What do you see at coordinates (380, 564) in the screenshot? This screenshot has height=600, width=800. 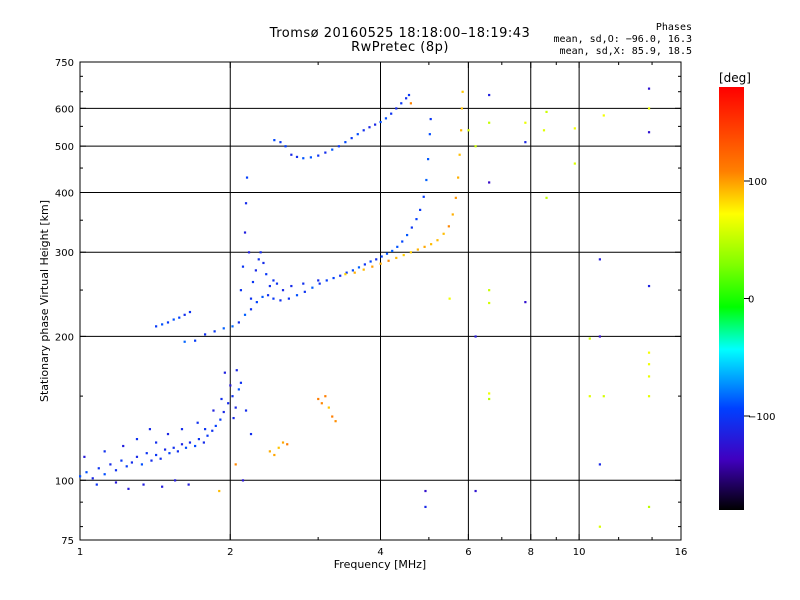 I see `x-axis-label: Frequency [MHz]` at bounding box center [380, 564].